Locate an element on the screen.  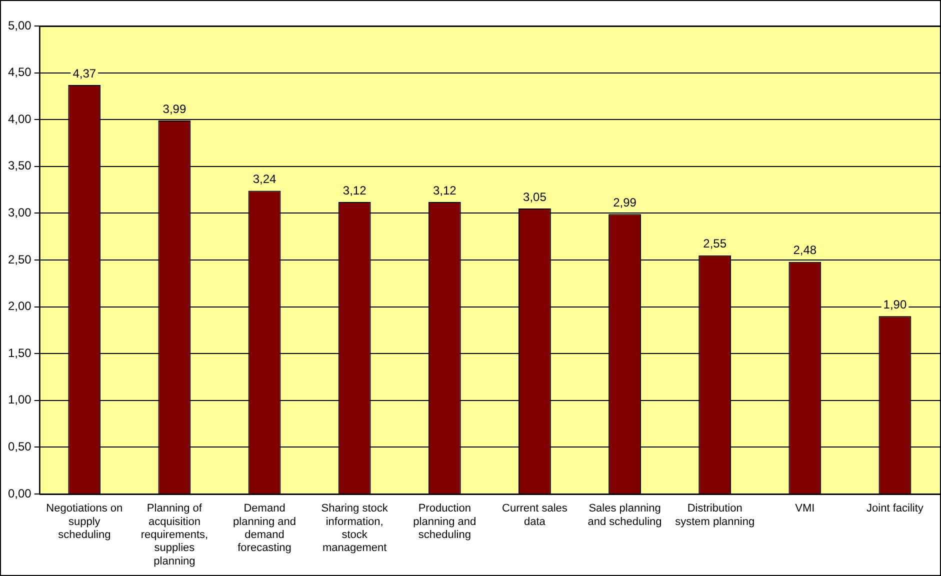
data-label: 2,48 is located at coordinates (805, 250).